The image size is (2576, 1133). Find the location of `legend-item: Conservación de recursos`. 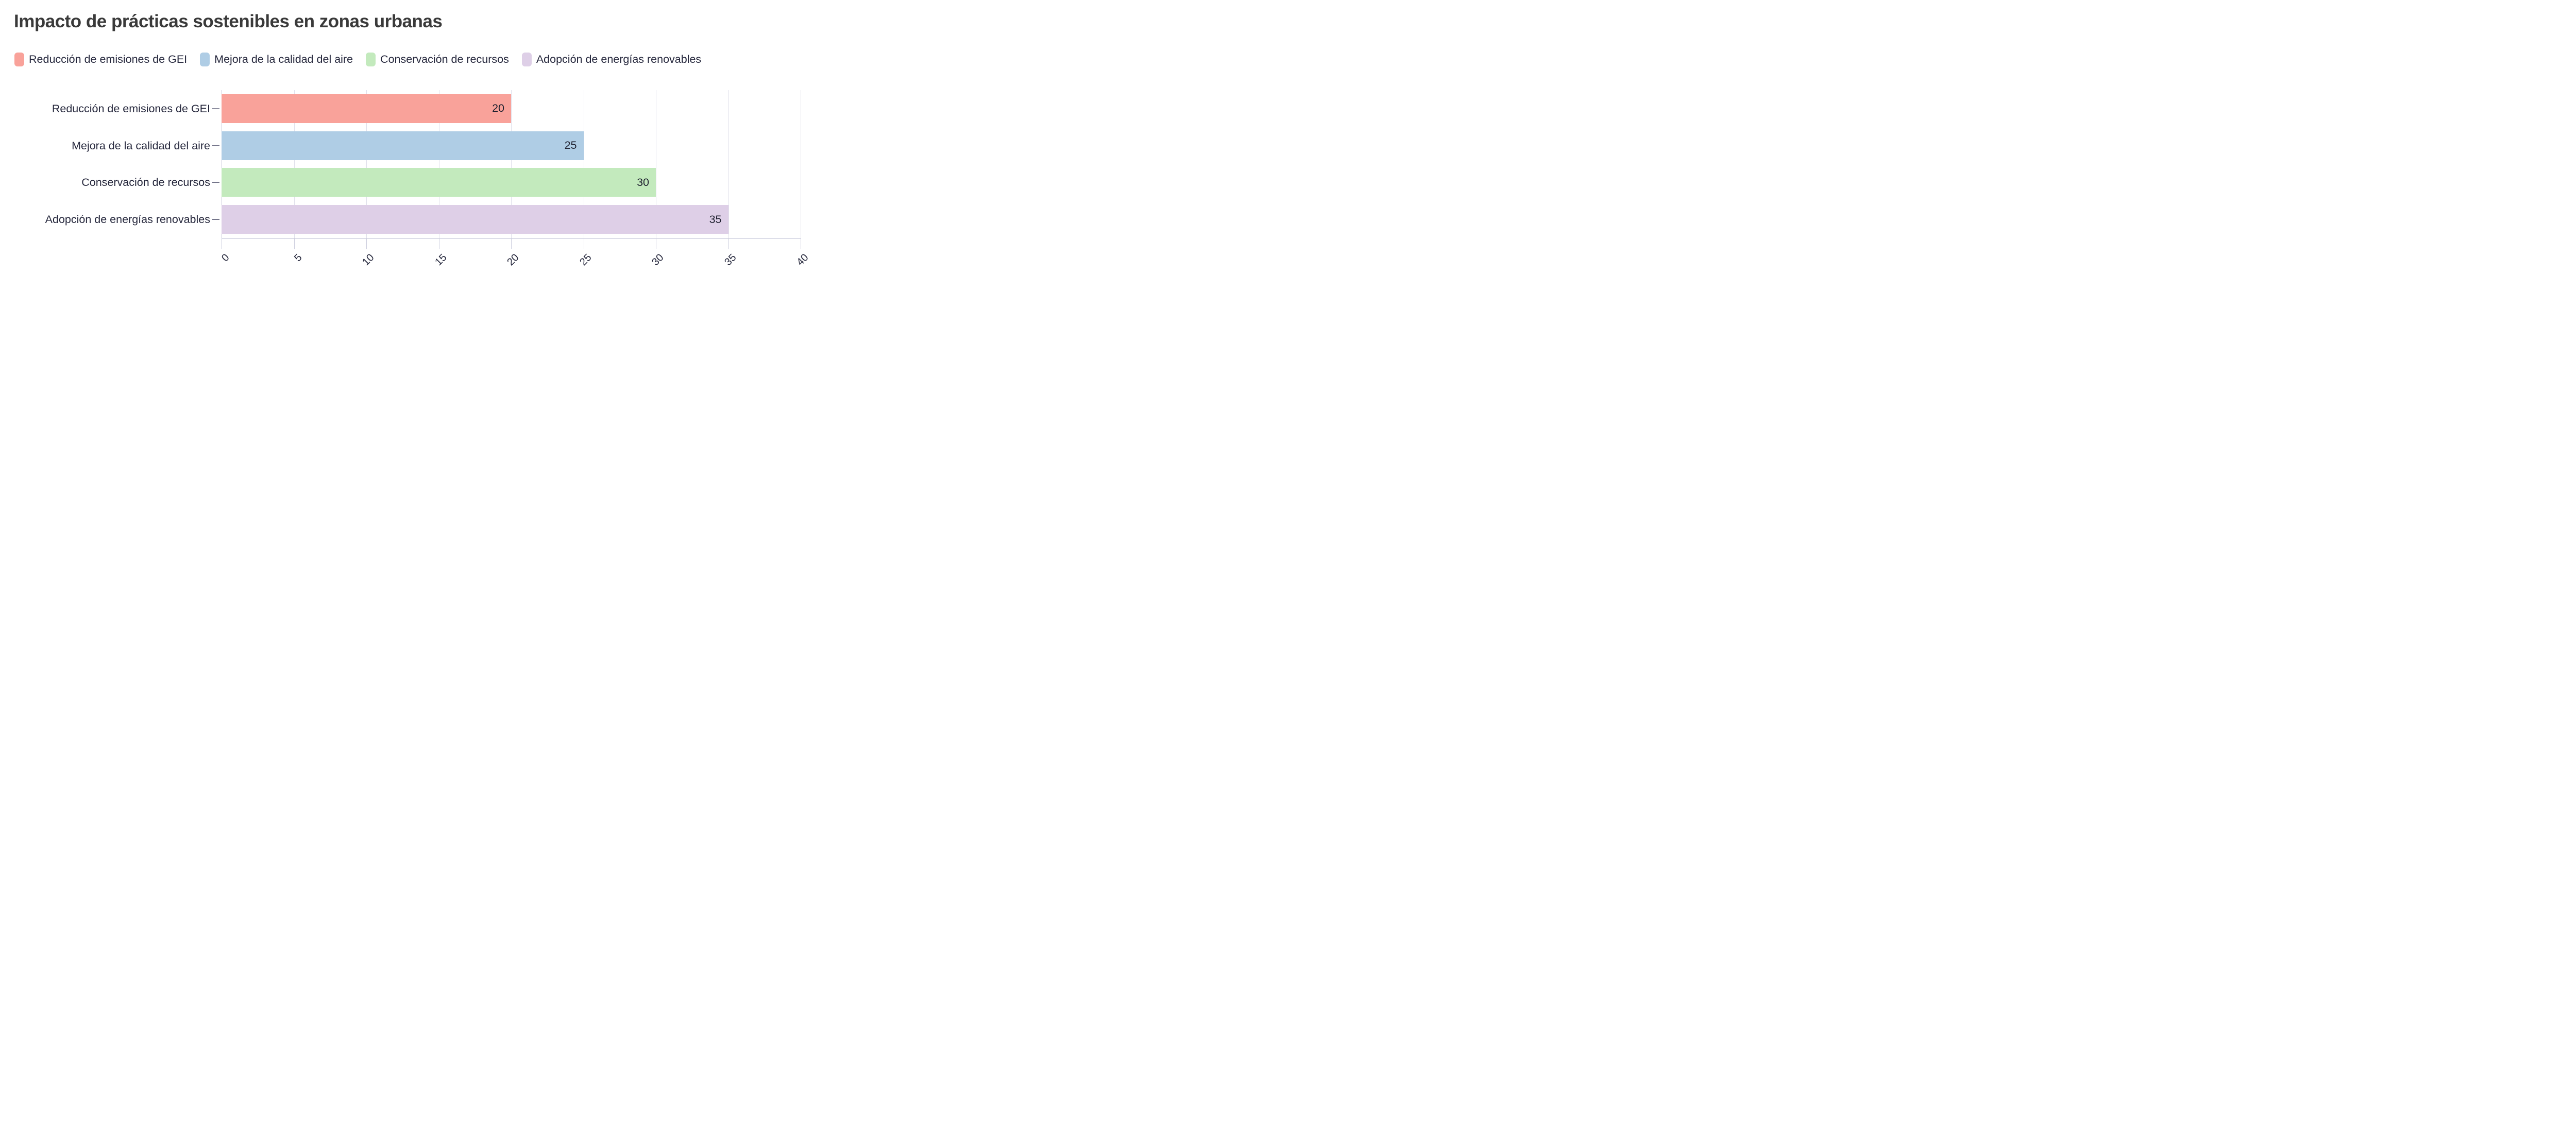

legend-item: Conservación de recursos is located at coordinates (437, 59).